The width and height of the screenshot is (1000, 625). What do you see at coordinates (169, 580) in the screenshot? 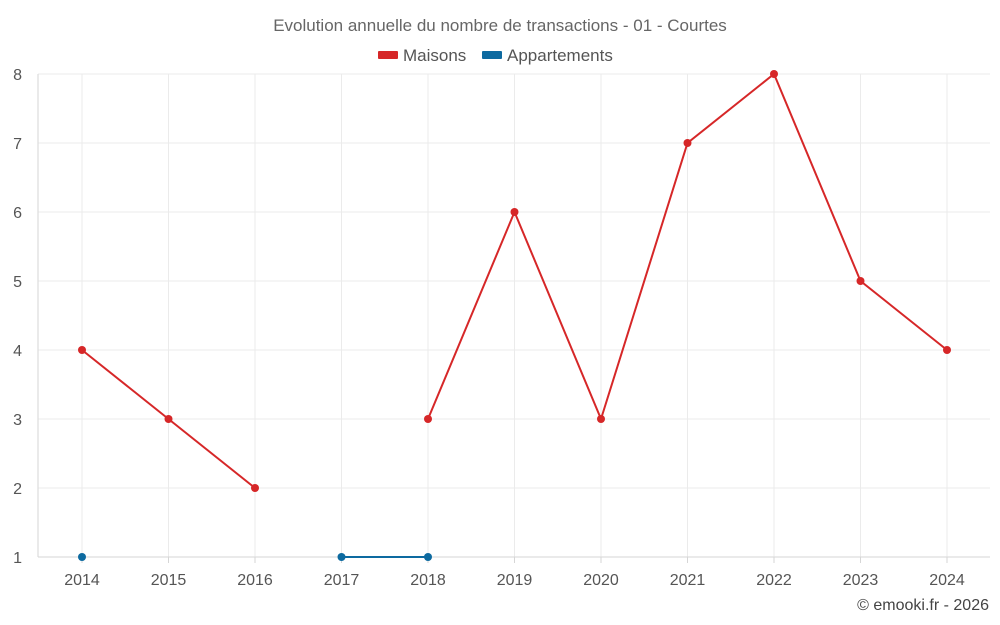
I see `x-tick-label: 2015` at bounding box center [169, 580].